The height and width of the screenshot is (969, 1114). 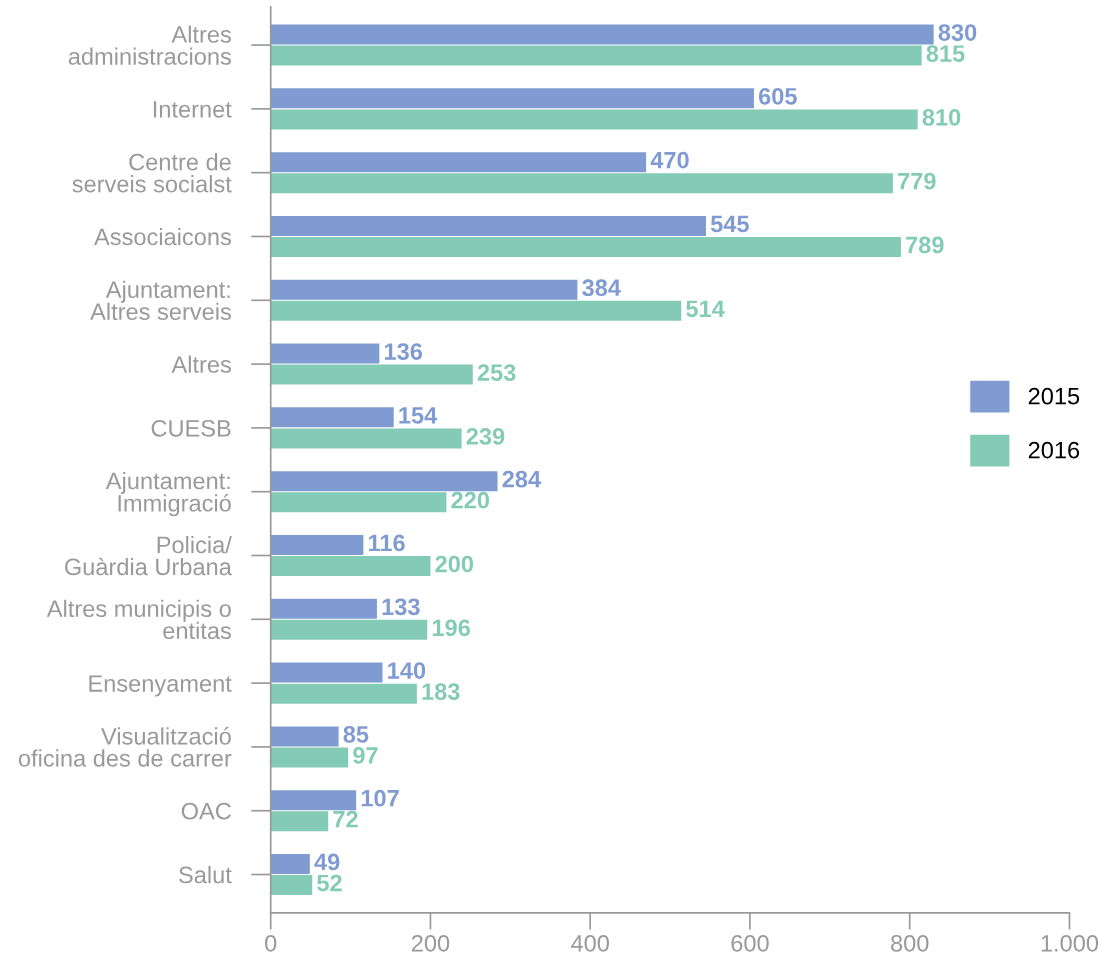 I want to click on data-label: 815, so click(x=945, y=53).